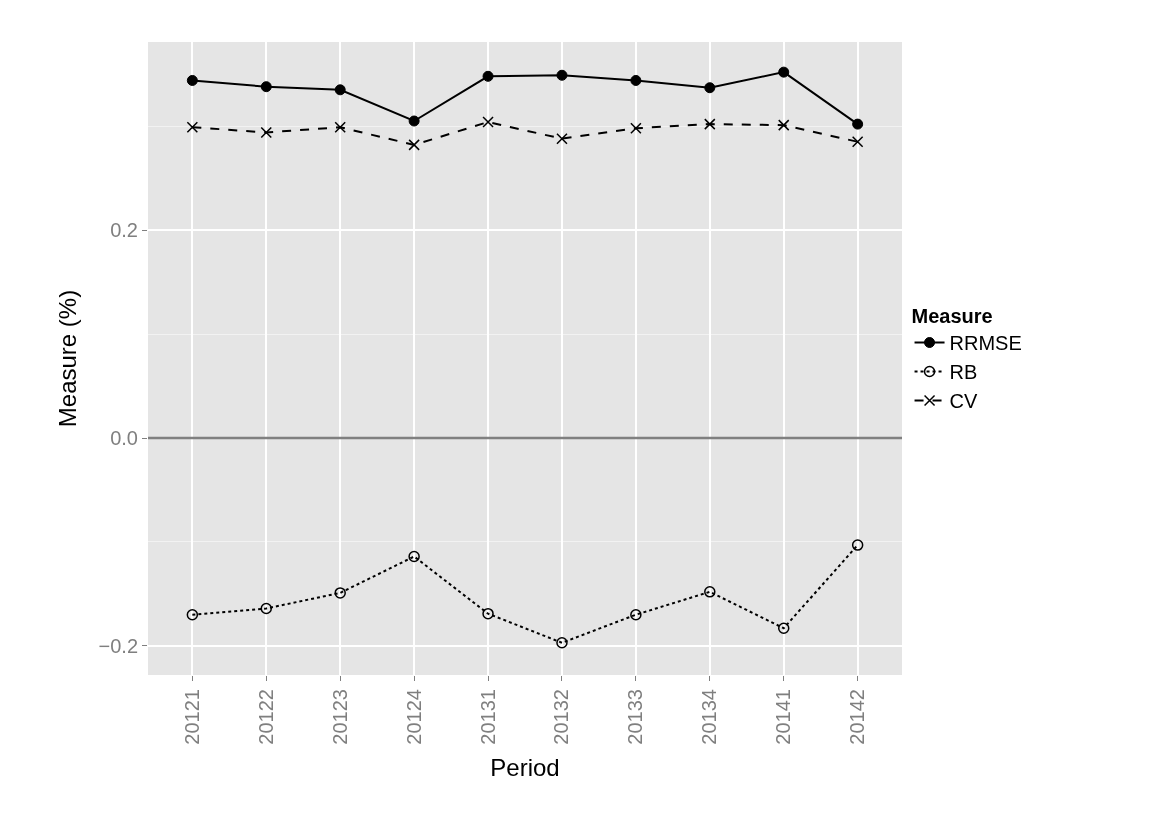  What do you see at coordinates (118, 645) in the screenshot?
I see `y-tick-label: −0.2` at bounding box center [118, 645].